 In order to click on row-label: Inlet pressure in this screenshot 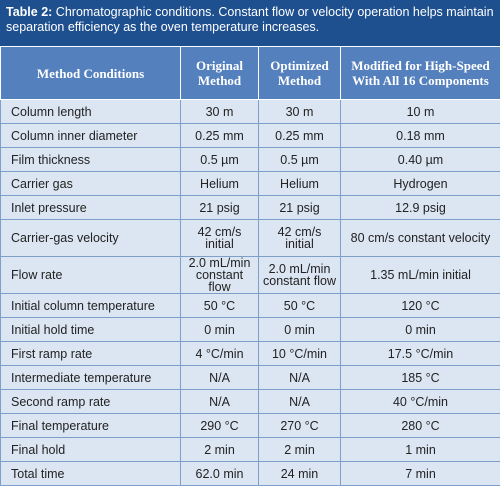, I will do `click(90, 207)`.